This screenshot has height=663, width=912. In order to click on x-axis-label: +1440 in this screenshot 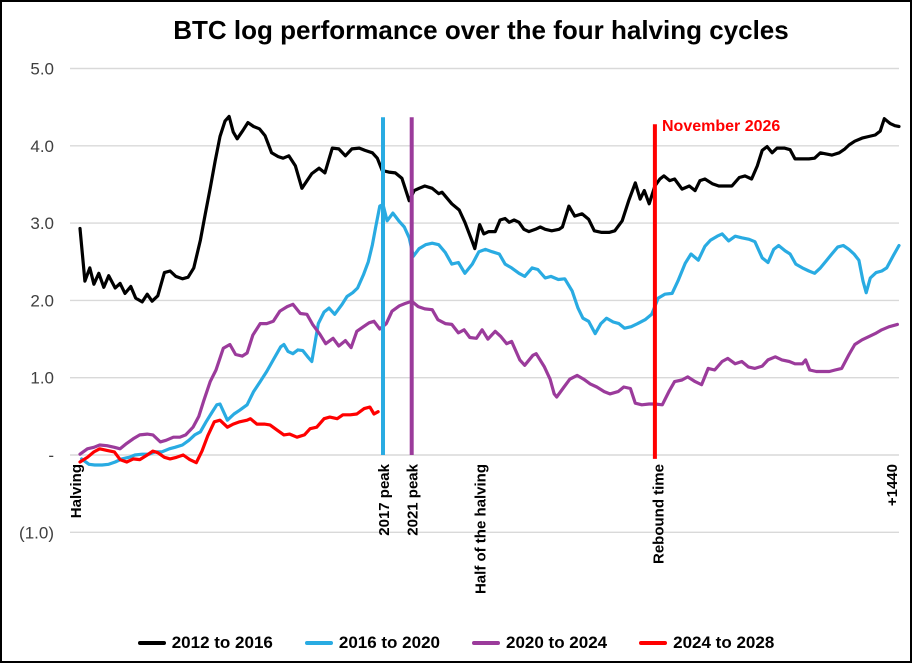, I will do `click(892, 485)`.